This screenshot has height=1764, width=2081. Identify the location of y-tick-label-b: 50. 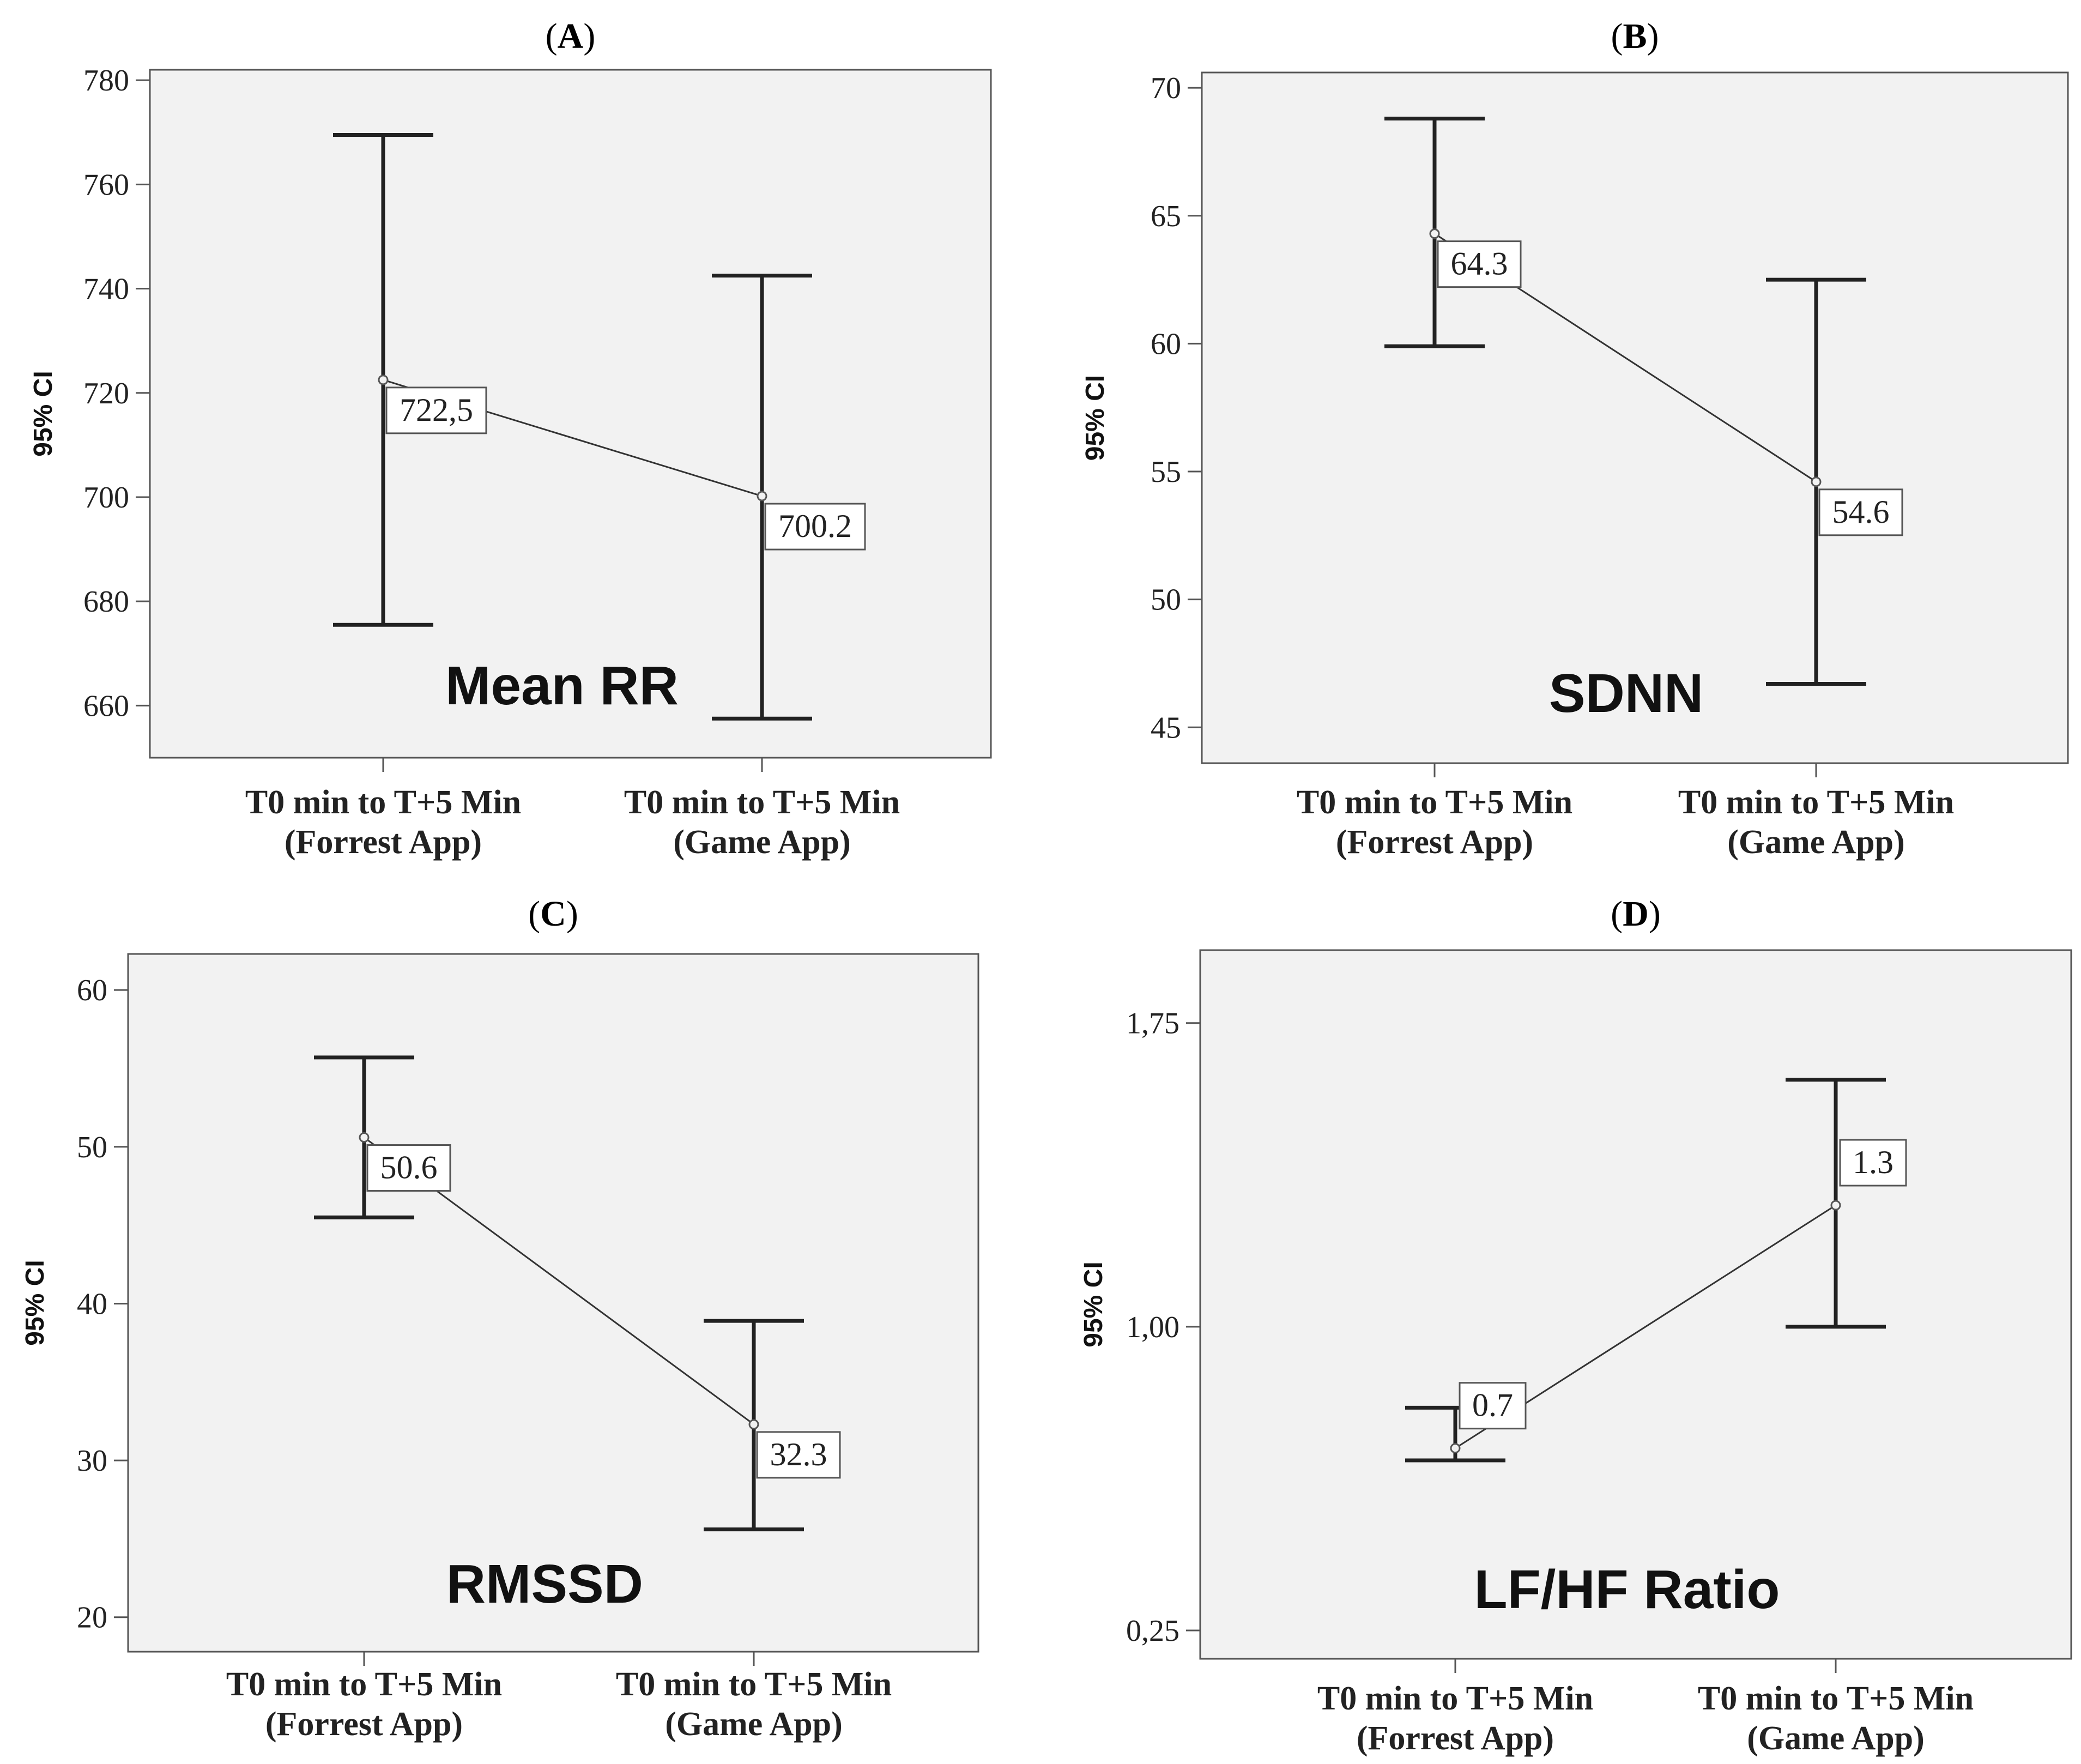
(1166, 600).